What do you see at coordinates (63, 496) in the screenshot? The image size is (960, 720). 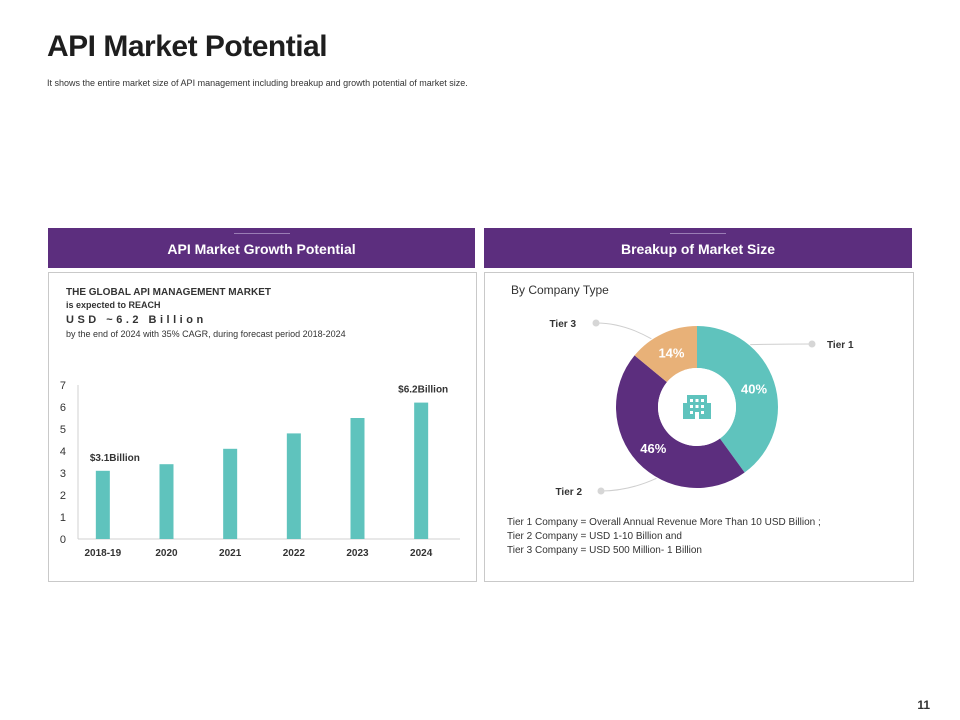 I see `y-tick-label: 2` at bounding box center [63, 496].